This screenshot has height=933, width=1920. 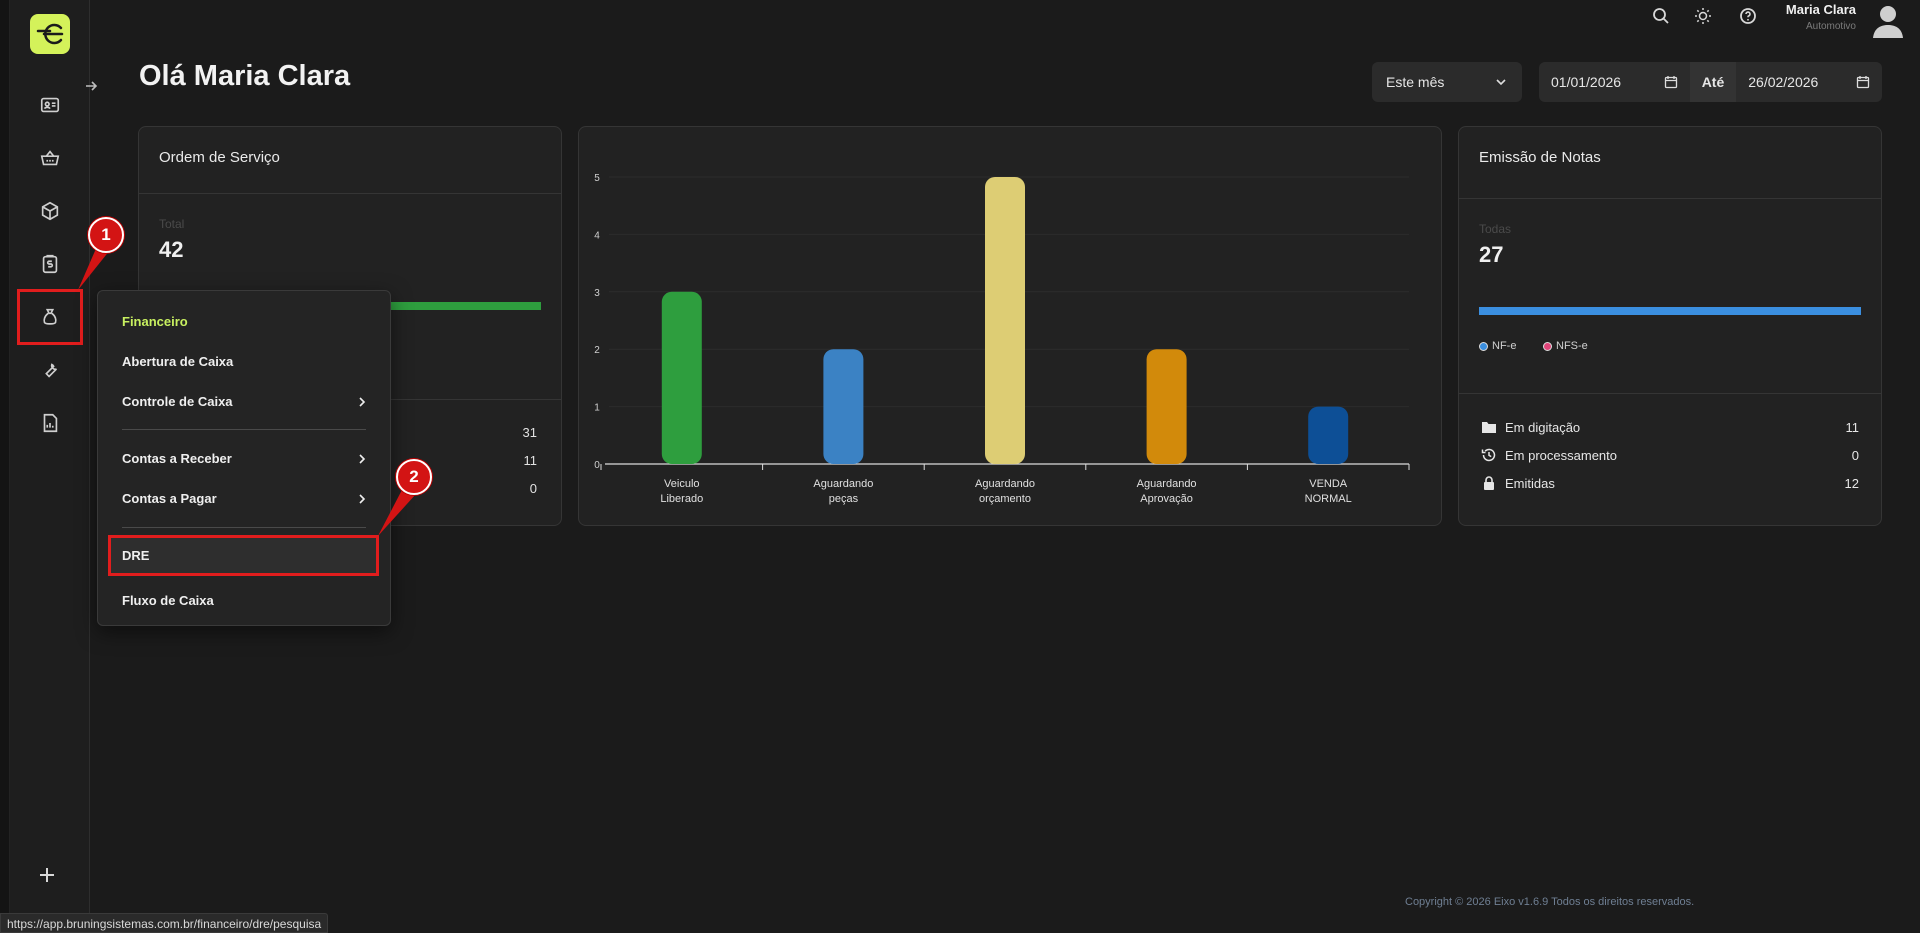 I want to click on y-tick-label: 5, so click(x=597, y=178).